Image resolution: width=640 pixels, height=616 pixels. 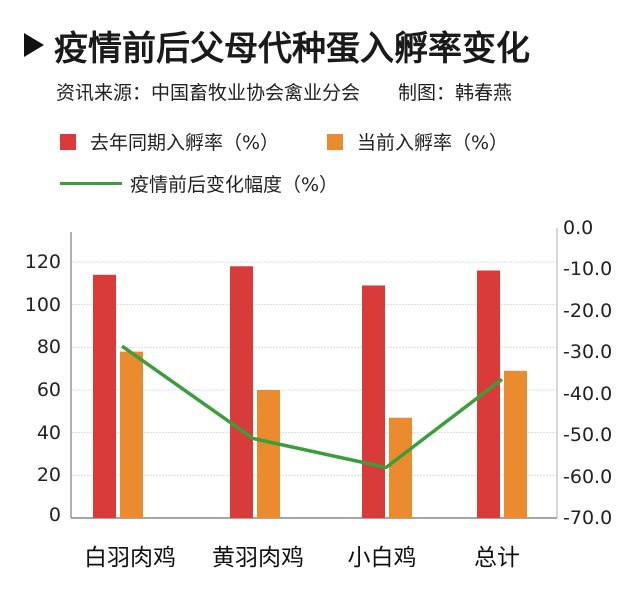 What do you see at coordinates (588, 435) in the screenshot?
I see `right-tick-label: -50.0` at bounding box center [588, 435].